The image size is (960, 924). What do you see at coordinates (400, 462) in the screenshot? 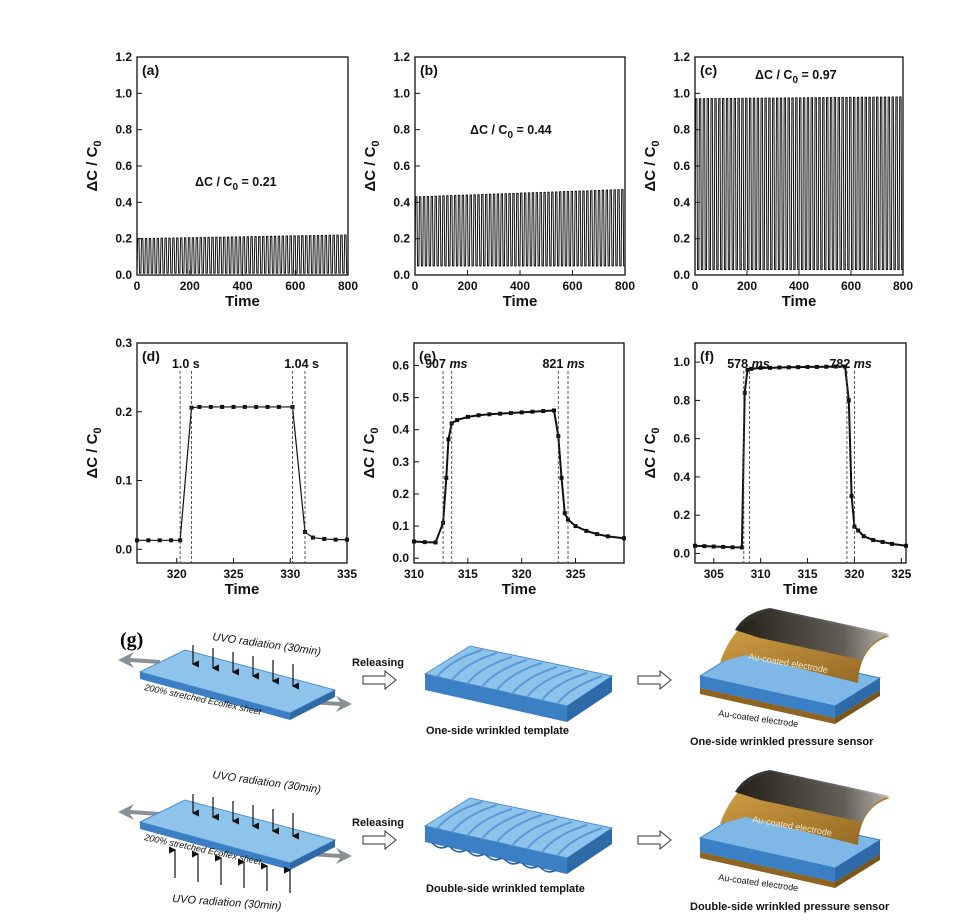
I see `y-tick-label: 0.3` at bounding box center [400, 462].